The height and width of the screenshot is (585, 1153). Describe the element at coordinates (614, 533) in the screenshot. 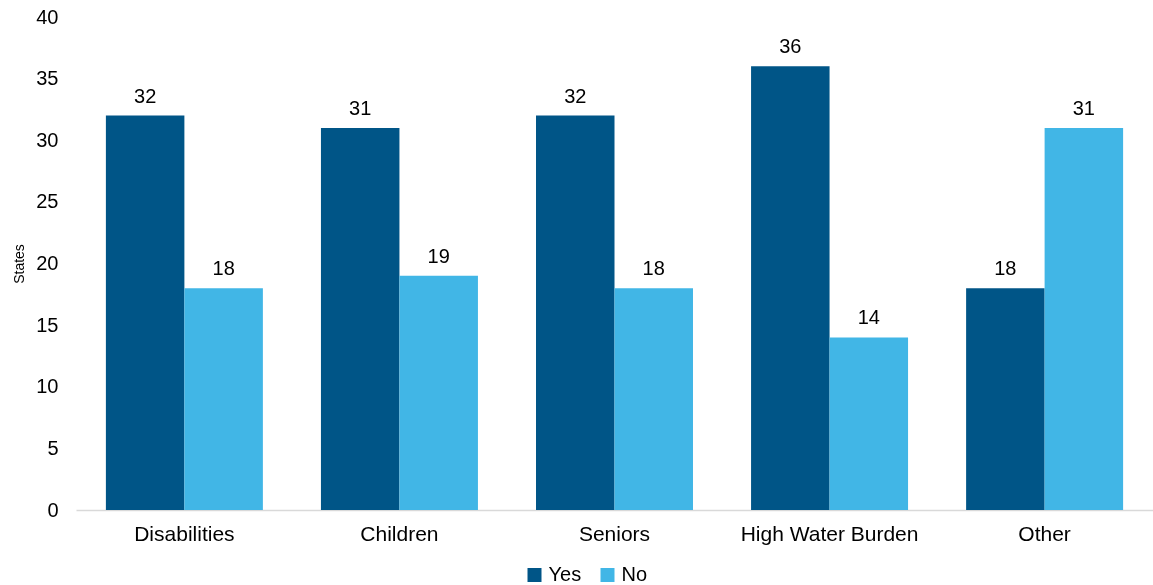

I see `x-tick-label: Seniors` at that location.